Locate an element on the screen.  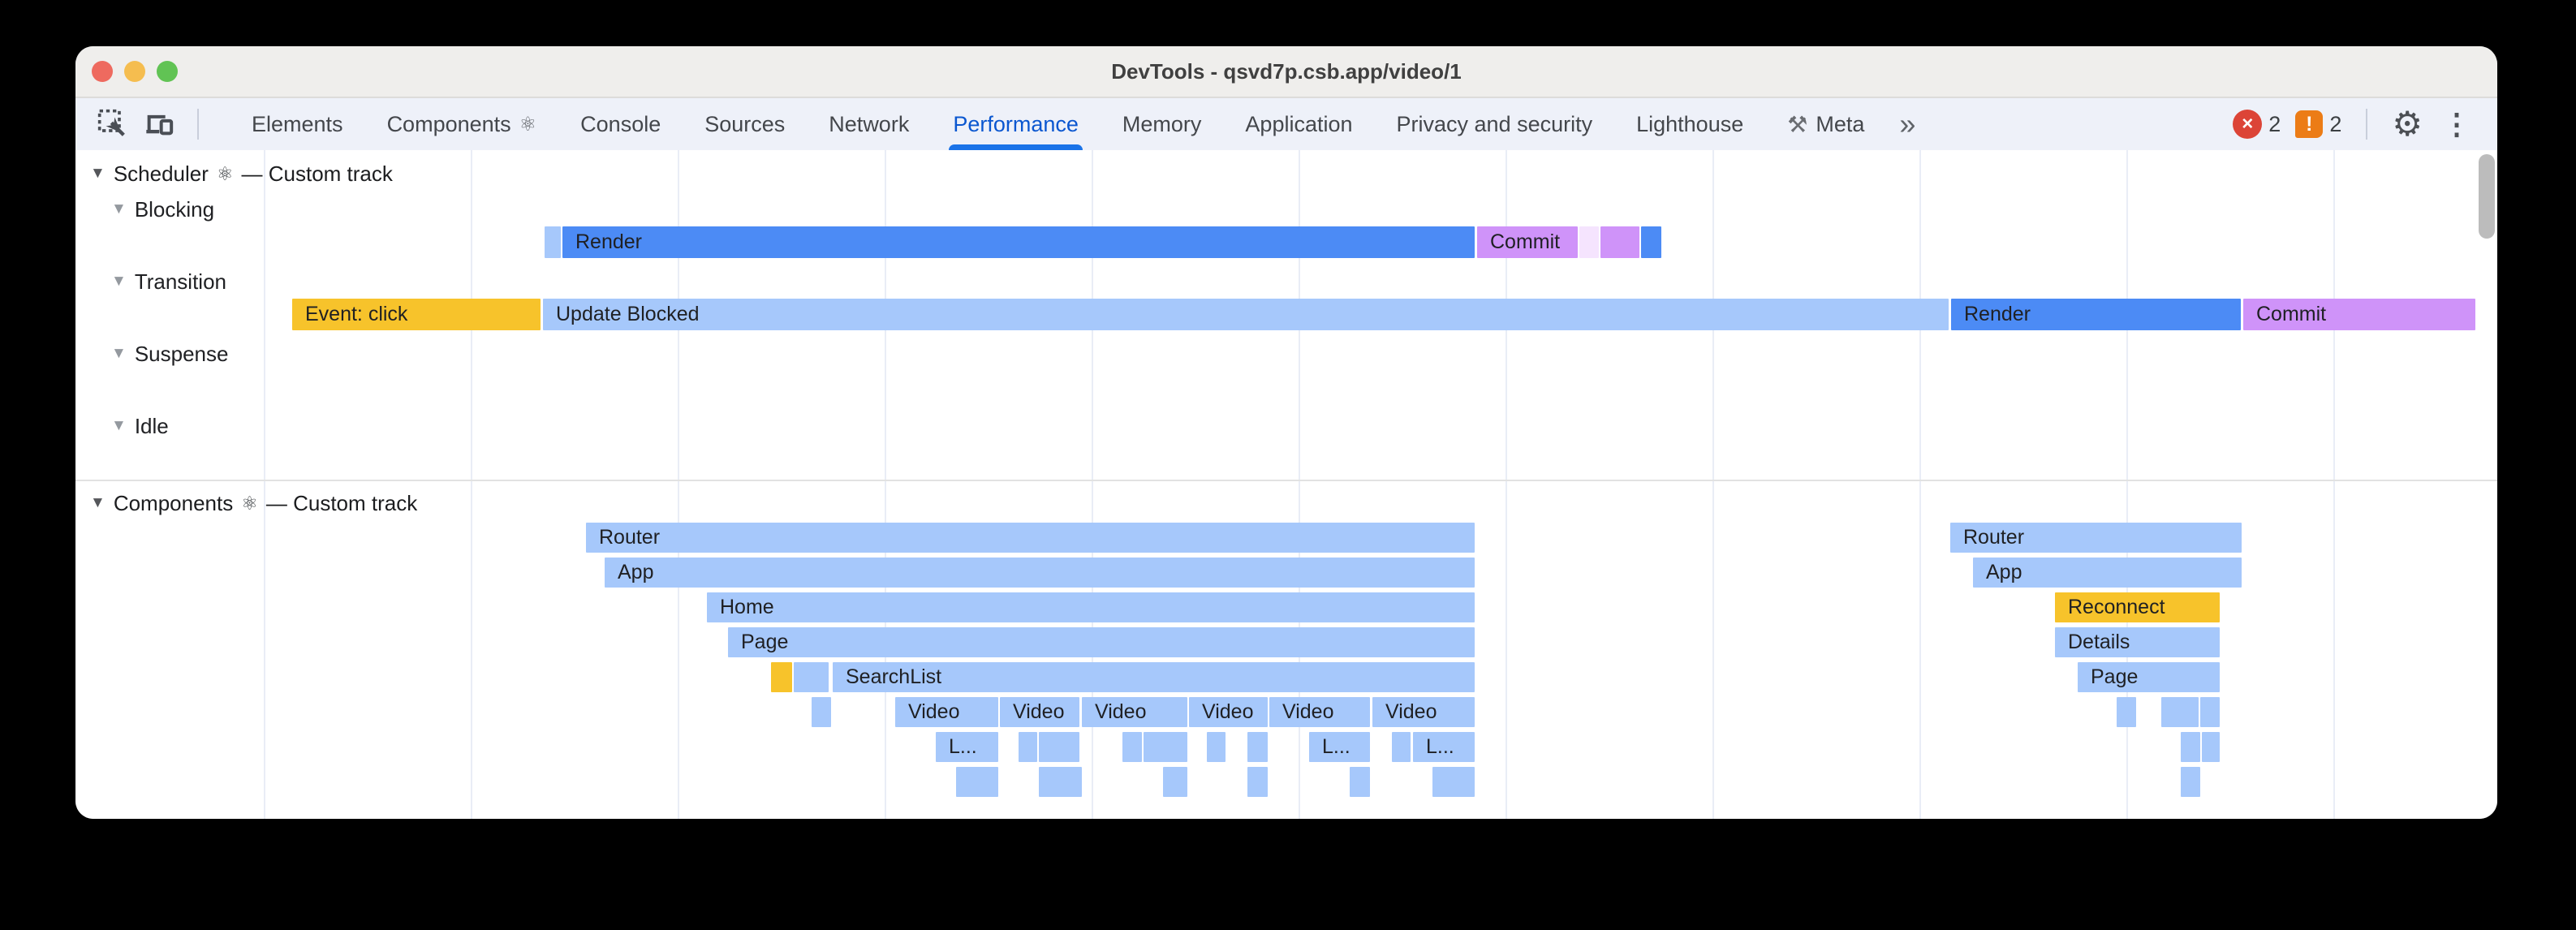
bar-label: Page is located at coordinates (765, 642).